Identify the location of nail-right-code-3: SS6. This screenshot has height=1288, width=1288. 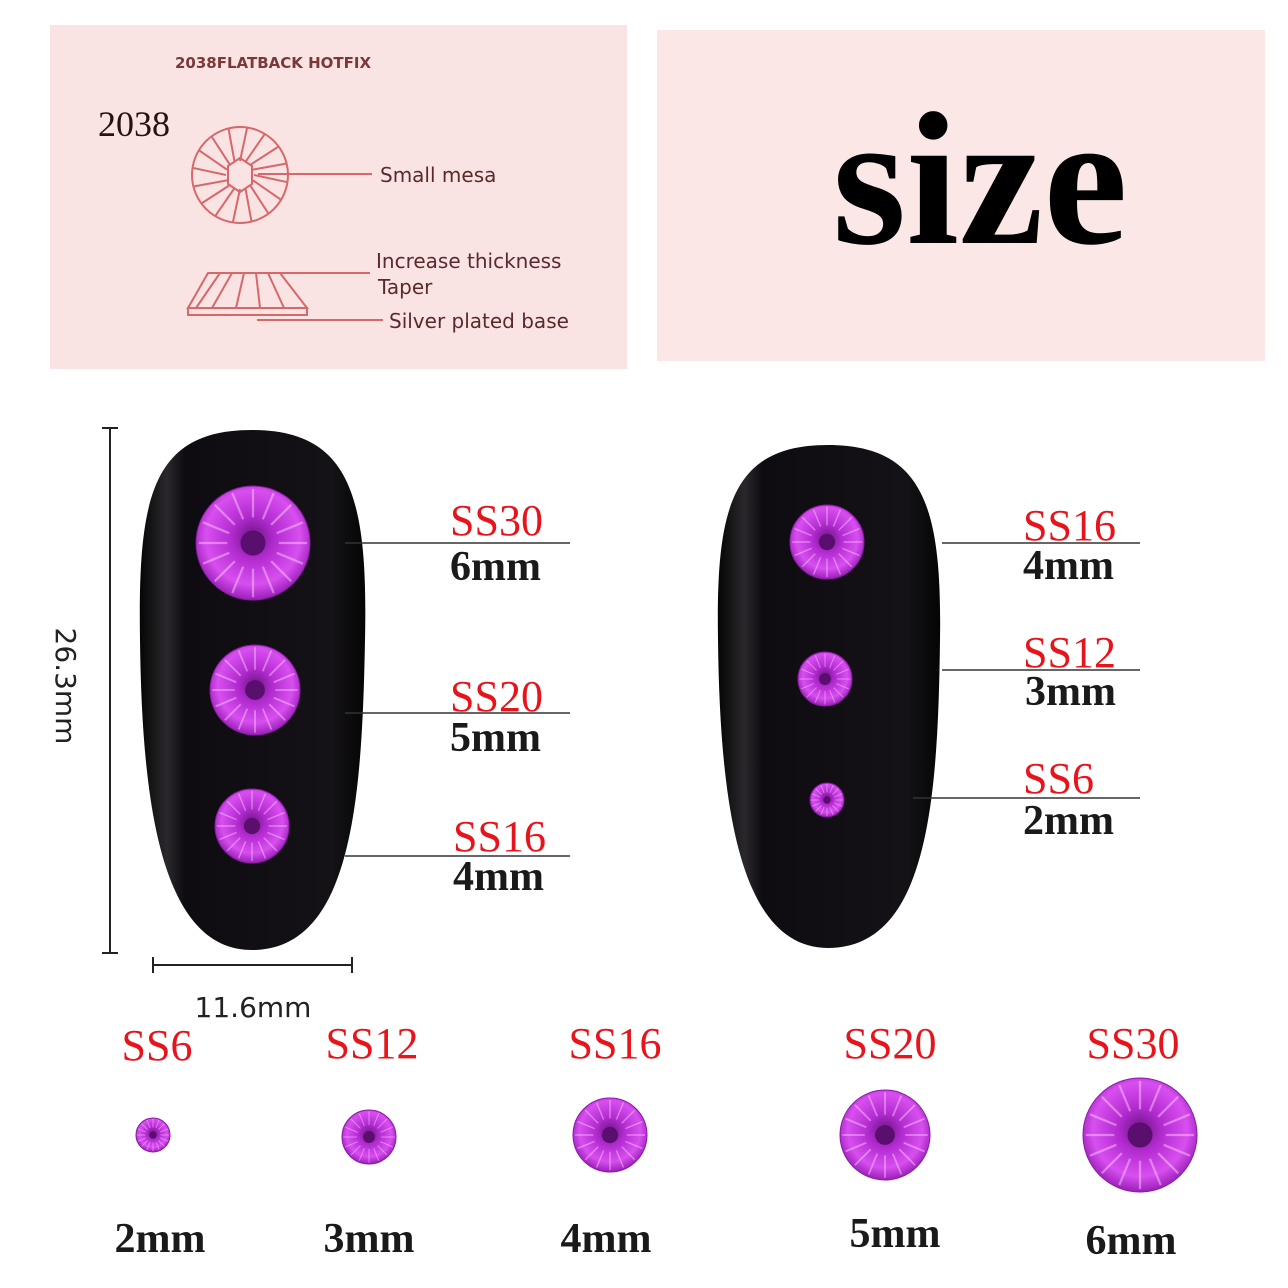
(1058, 778).